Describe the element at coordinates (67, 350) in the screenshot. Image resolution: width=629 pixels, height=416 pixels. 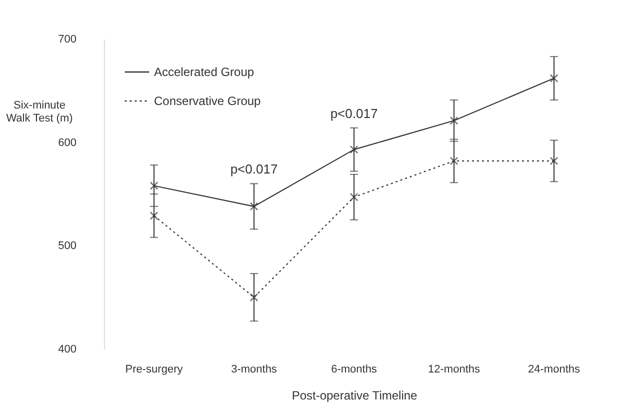
I see `y-tick-label: 400` at that location.